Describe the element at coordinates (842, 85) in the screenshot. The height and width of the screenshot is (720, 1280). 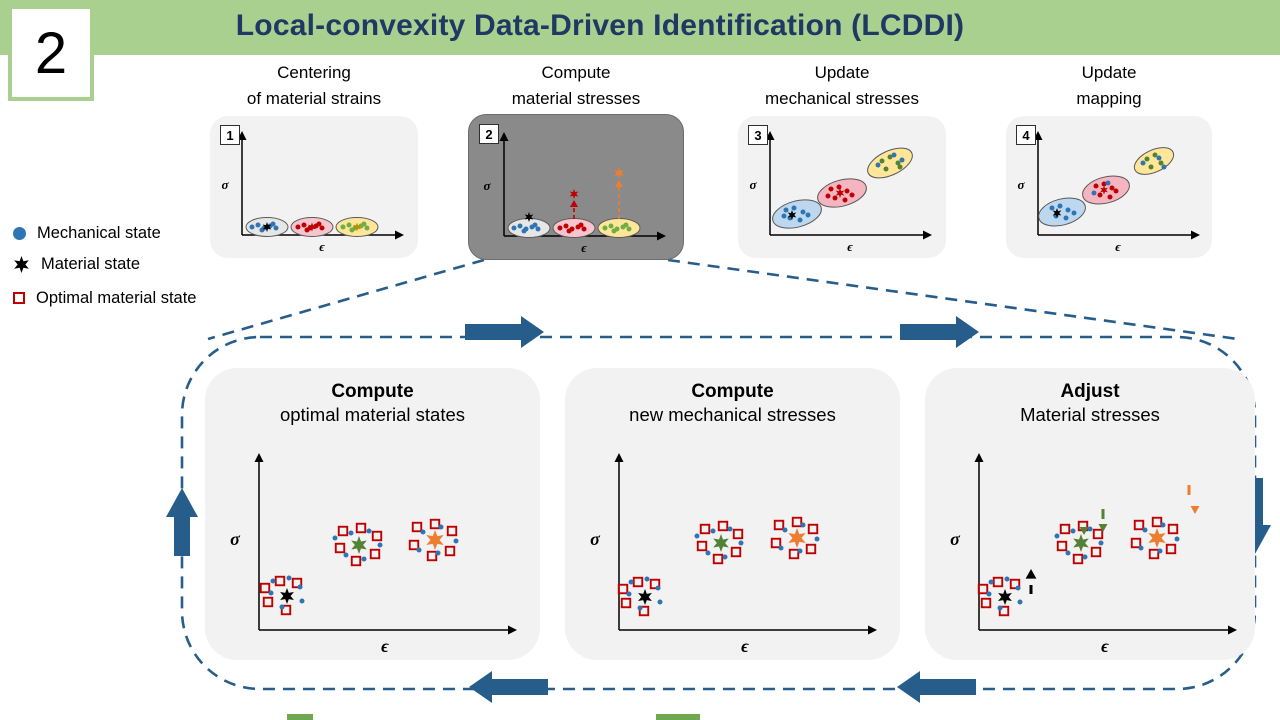
I see `step-label-3: Update mechanical stresses` at that location.